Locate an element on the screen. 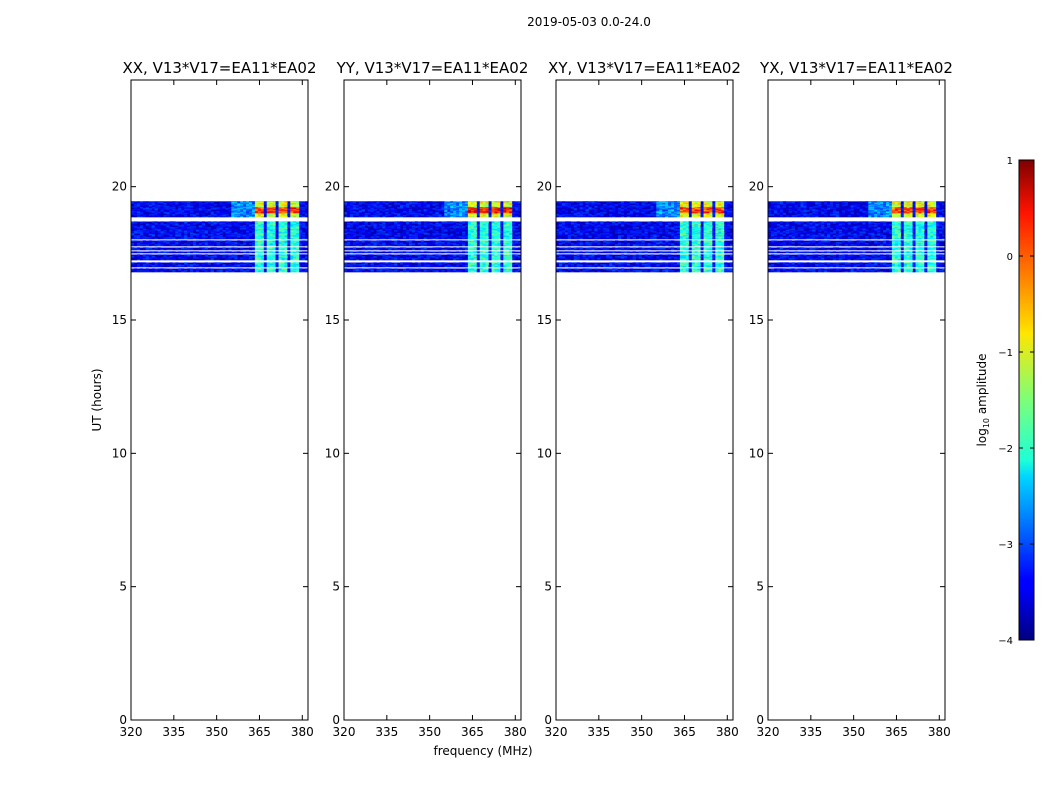 The width and height of the screenshot is (1050, 800). colorbar-tick-label: 1 is located at coordinates (1010, 161).